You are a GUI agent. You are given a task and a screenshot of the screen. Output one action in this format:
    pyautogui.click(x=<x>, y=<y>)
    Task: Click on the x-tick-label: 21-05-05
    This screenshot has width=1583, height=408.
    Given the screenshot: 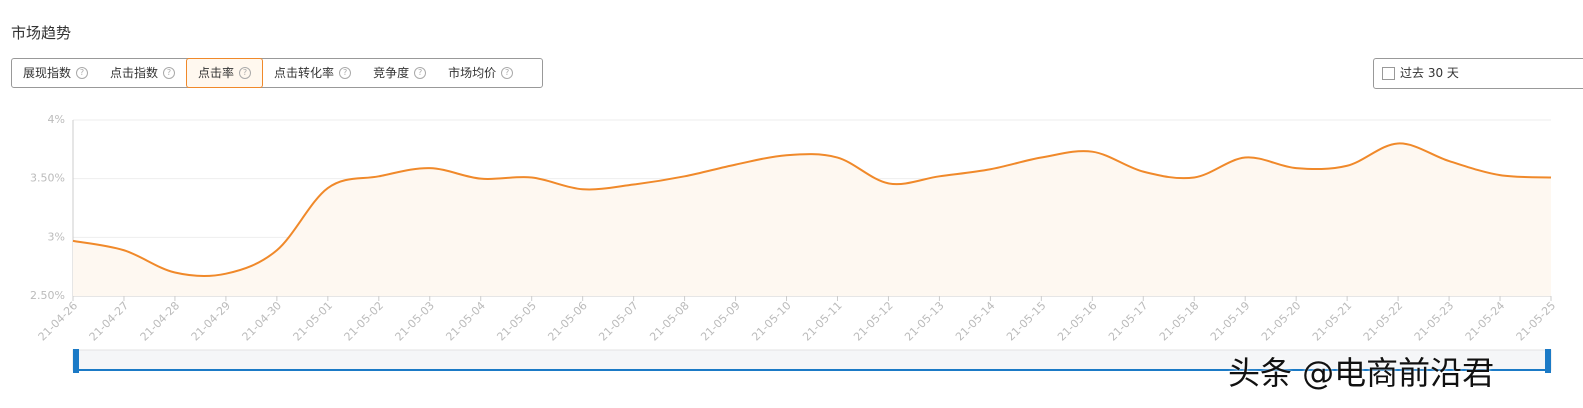 What is the action you would take?
    pyautogui.click(x=516, y=321)
    